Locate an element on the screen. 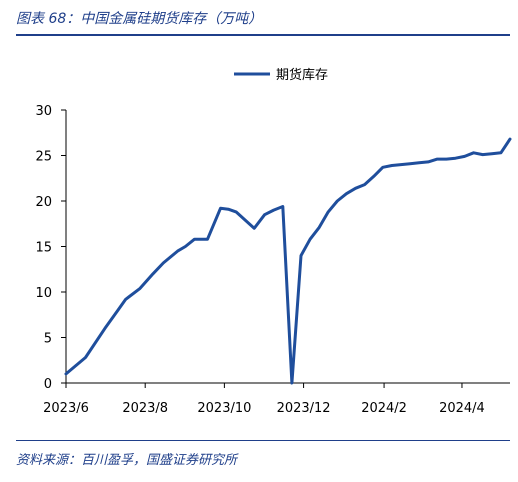 The height and width of the screenshot is (482, 518). figure-title: 图表 68：中国金属硅期货库存（万吨） is located at coordinates (139, 19).